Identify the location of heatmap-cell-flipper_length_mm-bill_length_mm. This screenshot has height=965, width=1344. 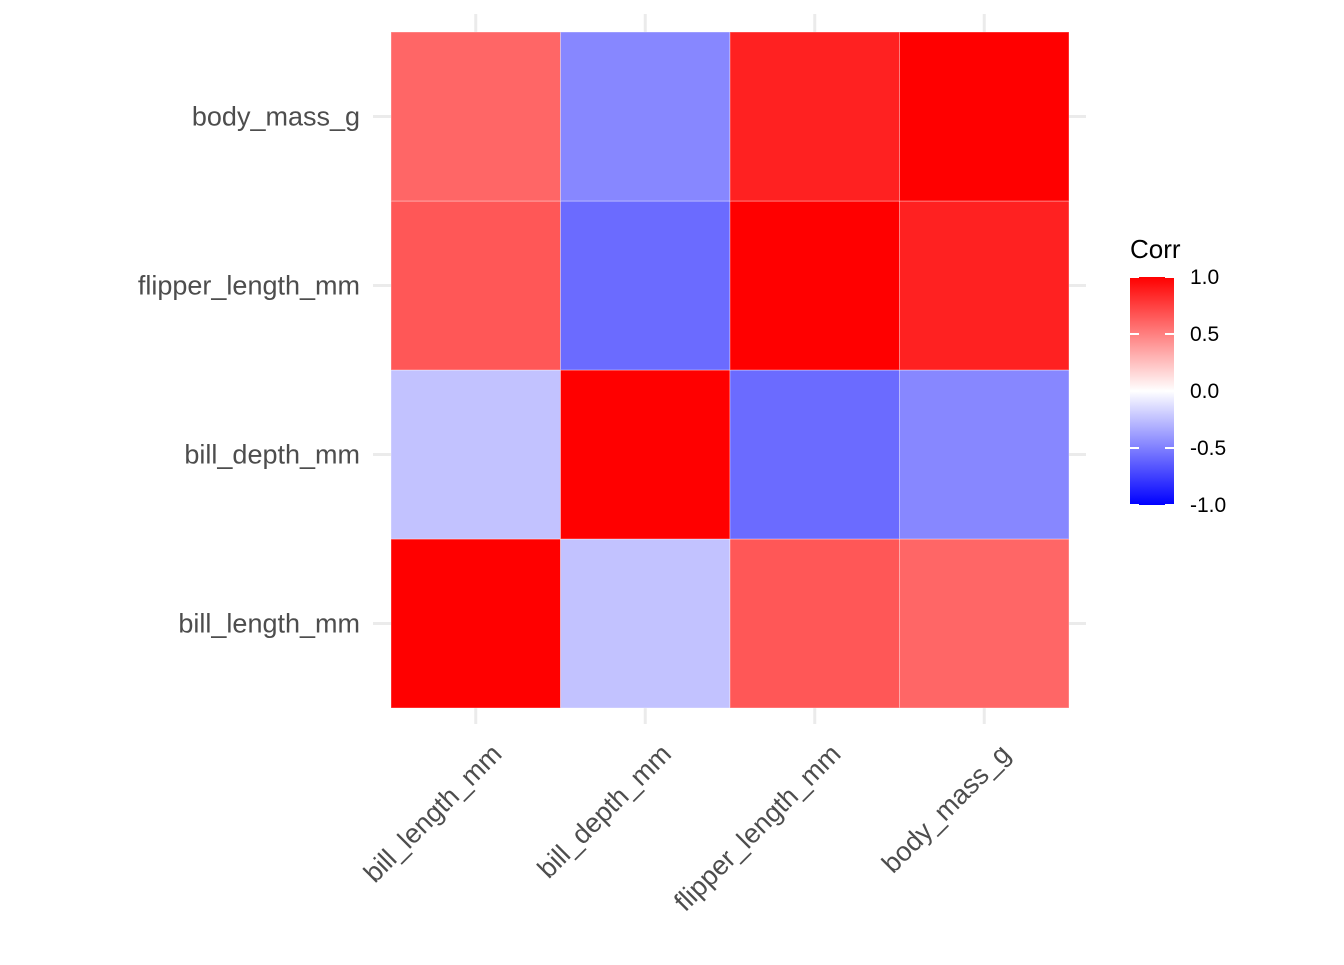
(814, 623).